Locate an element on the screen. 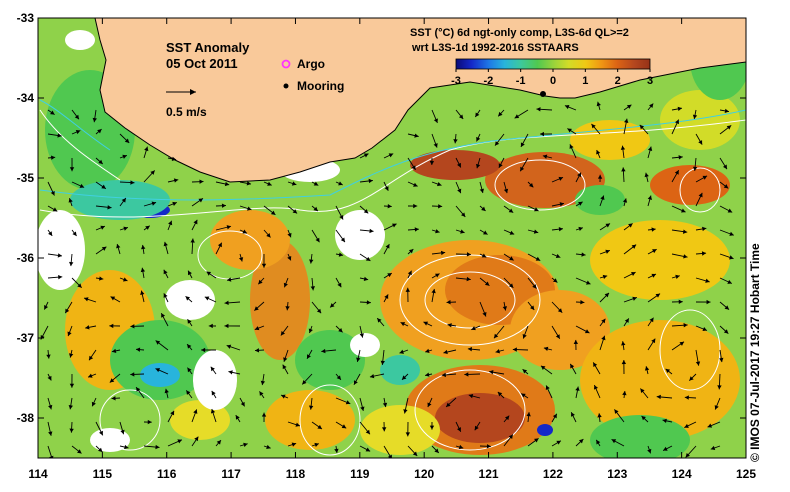 The height and width of the screenshot is (492, 790). colorbar-tick-label: 2 is located at coordinates (618, 81).